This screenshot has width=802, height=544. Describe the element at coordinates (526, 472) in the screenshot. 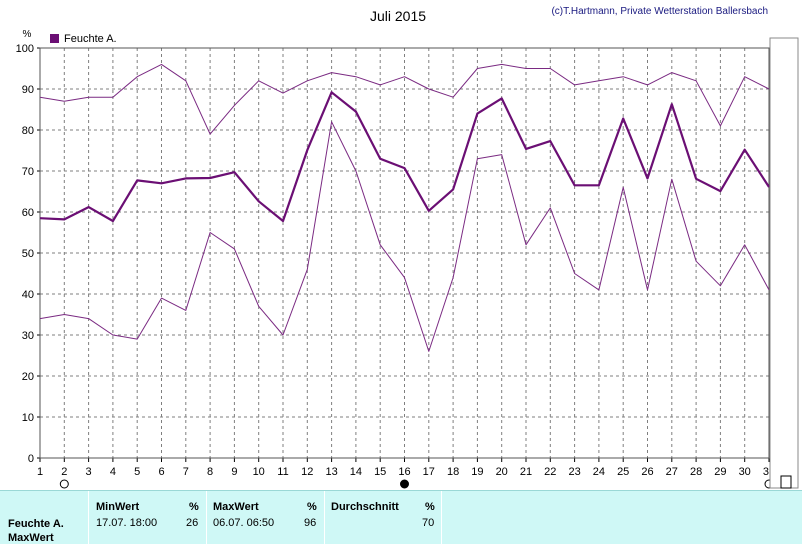

I see `x-tick-label: 21` at that location.